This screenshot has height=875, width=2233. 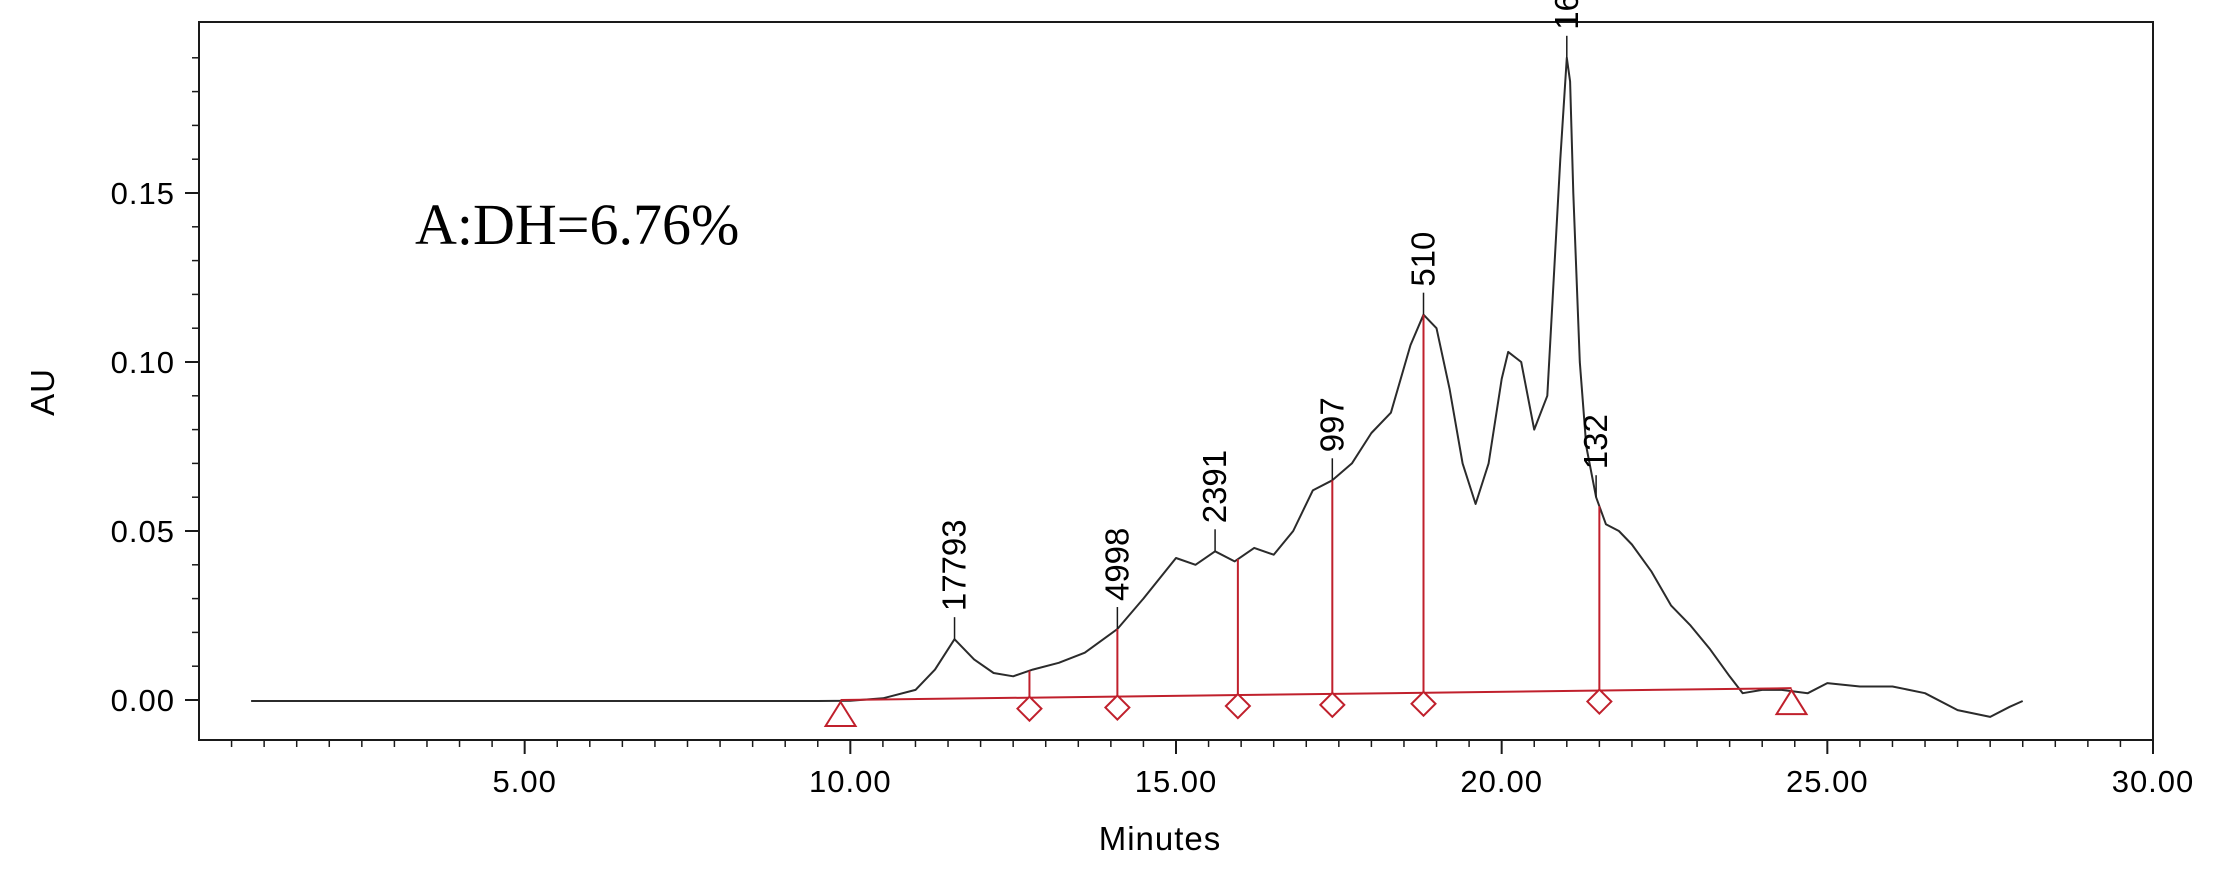 What do you see at coordinates (1176, 743) in the screenshot?
I see `x-minor-ticks` at bounding box center [1176, 743].